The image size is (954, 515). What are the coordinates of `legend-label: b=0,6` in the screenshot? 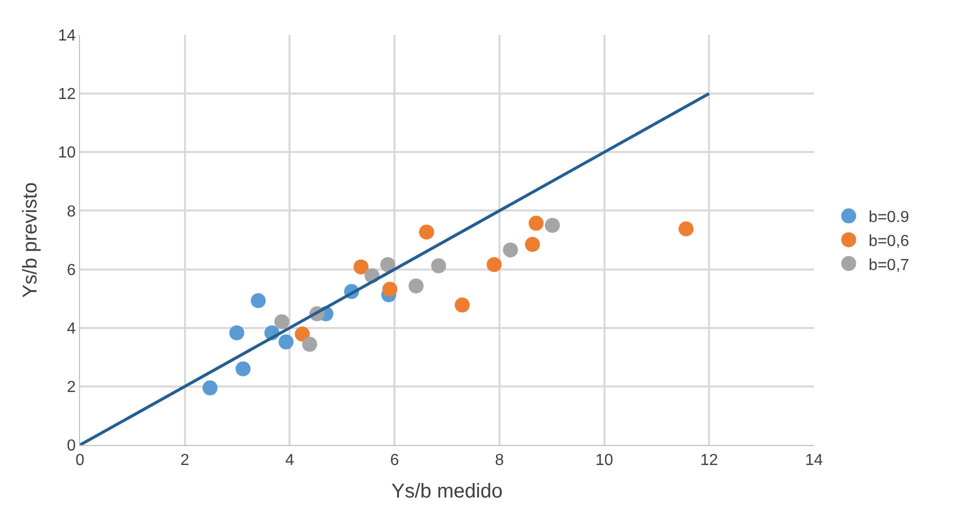 It's located at (889, 241).